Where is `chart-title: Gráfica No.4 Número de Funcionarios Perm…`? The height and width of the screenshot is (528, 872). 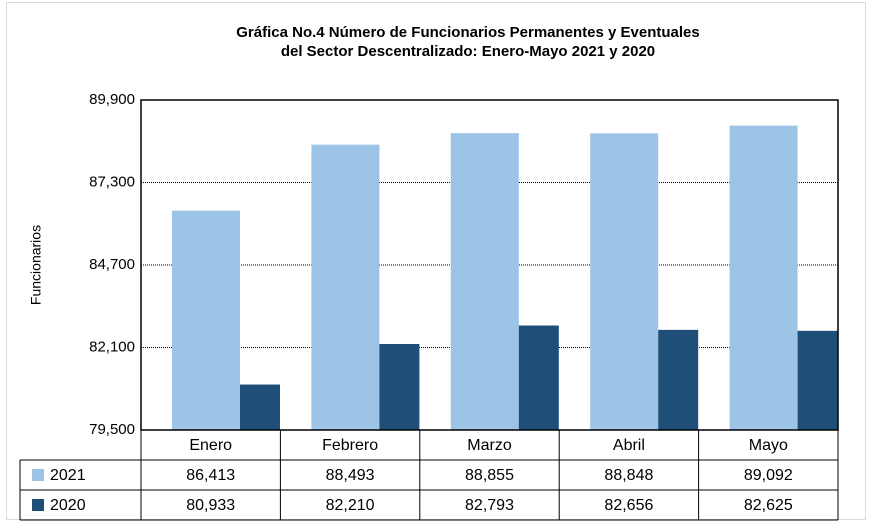
chart-title: Gráfica No.4 Número de Funcionarios Perm… is located at coordinates (467, 32).